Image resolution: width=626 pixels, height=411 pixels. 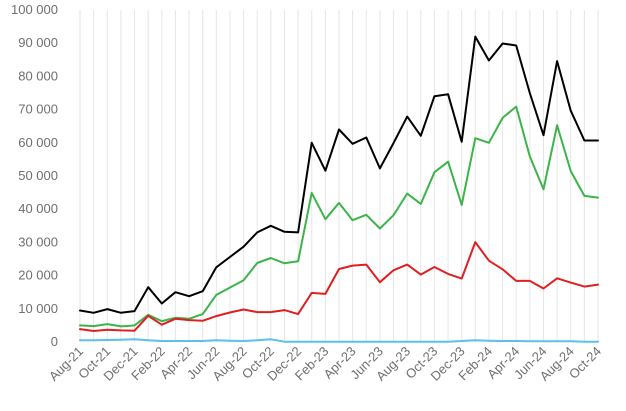 What do you see at coordinates (38, 275) in the screenshot?
I see `y-tick-label: 20 000` at bounding box center [38, 275].